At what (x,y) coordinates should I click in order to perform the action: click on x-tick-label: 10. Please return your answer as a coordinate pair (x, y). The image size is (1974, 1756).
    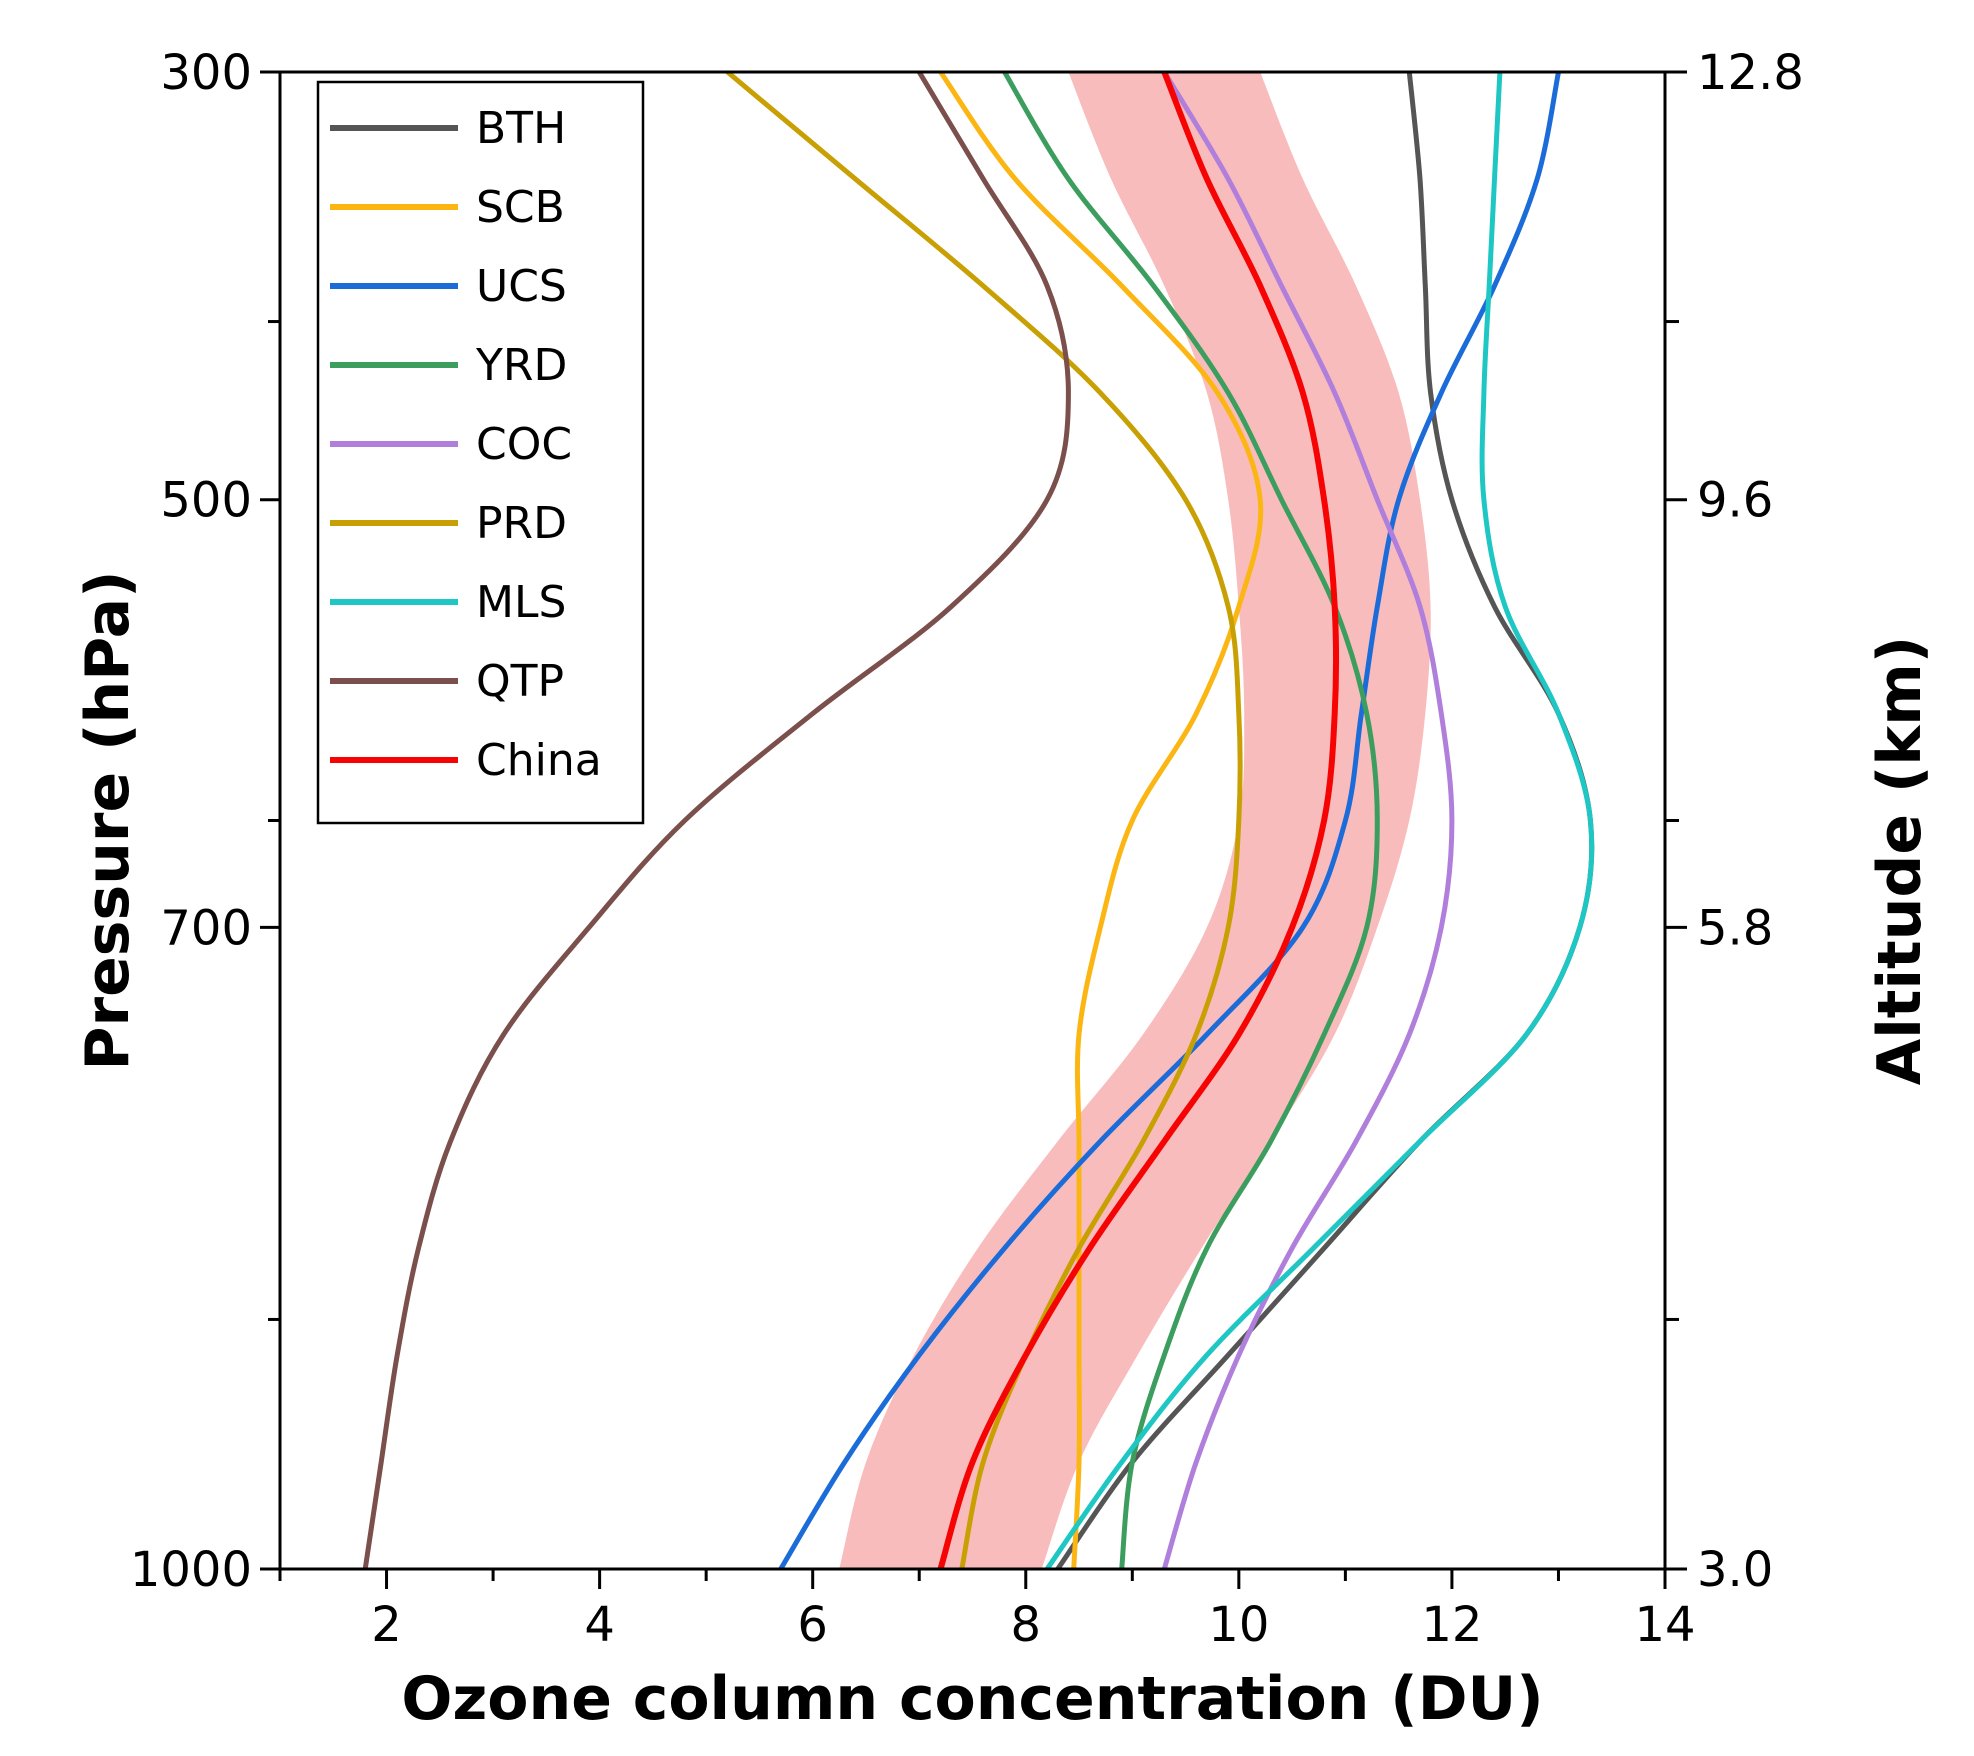
    Looking at the image, I should click on (1238, 1625).